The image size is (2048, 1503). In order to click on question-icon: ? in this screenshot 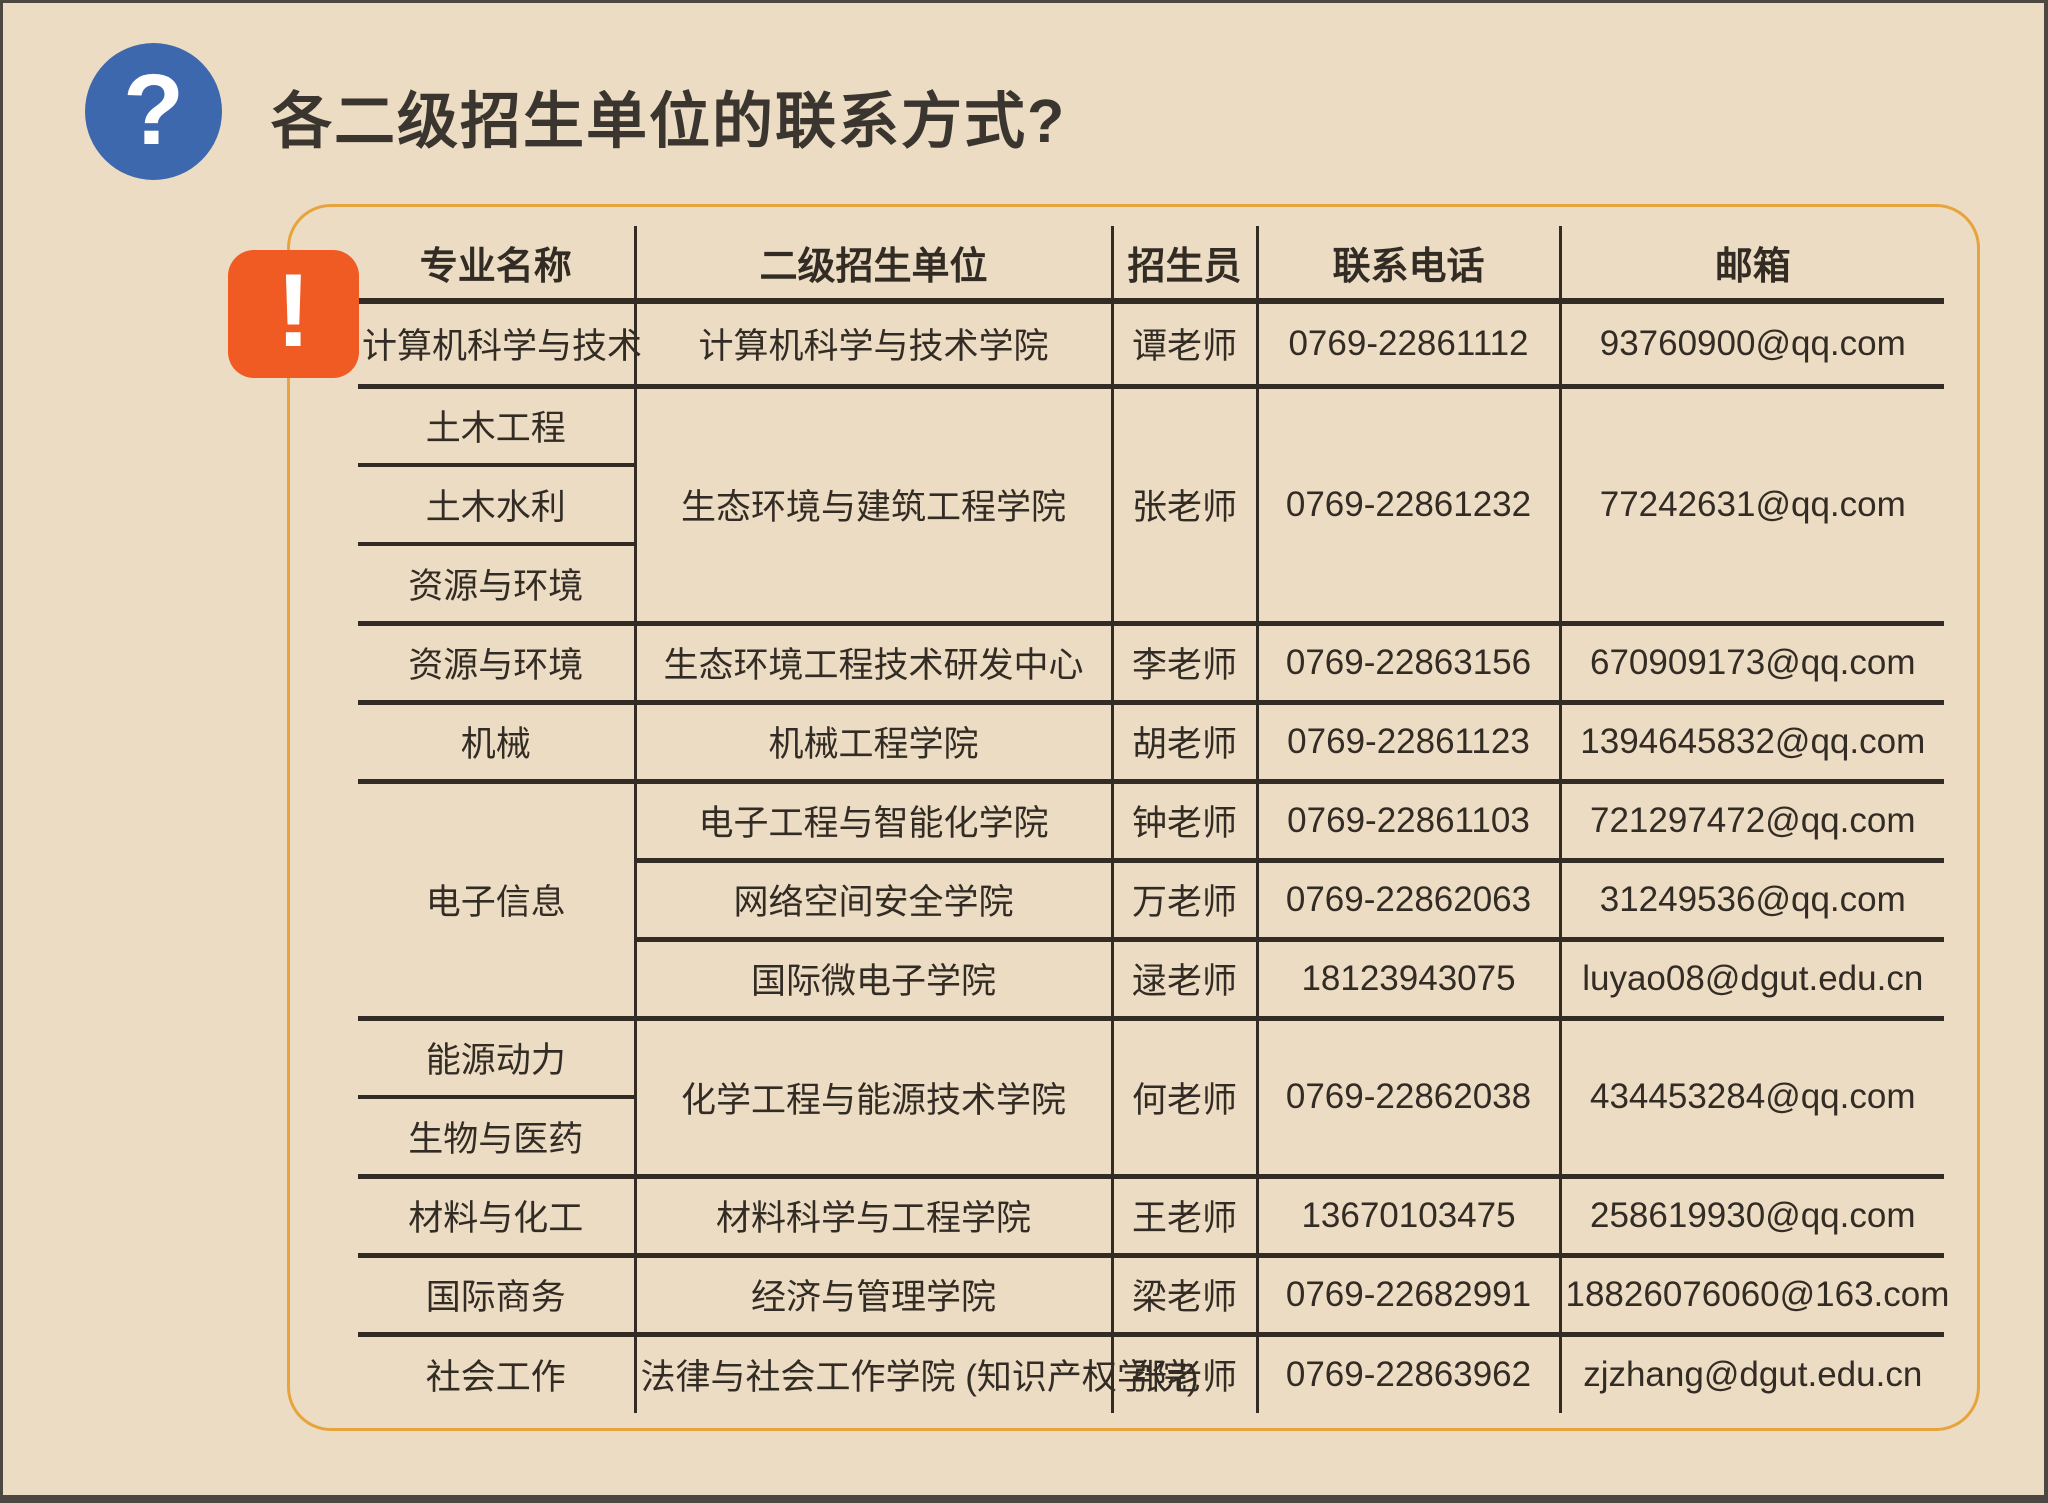, I will do `click(153, 111)`.